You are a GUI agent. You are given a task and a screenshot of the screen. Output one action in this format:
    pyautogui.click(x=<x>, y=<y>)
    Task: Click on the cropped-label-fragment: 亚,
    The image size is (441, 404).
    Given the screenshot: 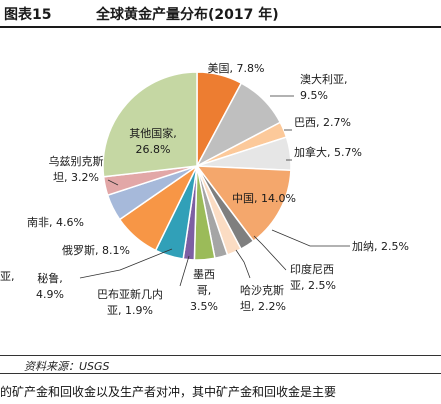 What is the action you would take?
    pyautogui.click(x=7, y=276)
    